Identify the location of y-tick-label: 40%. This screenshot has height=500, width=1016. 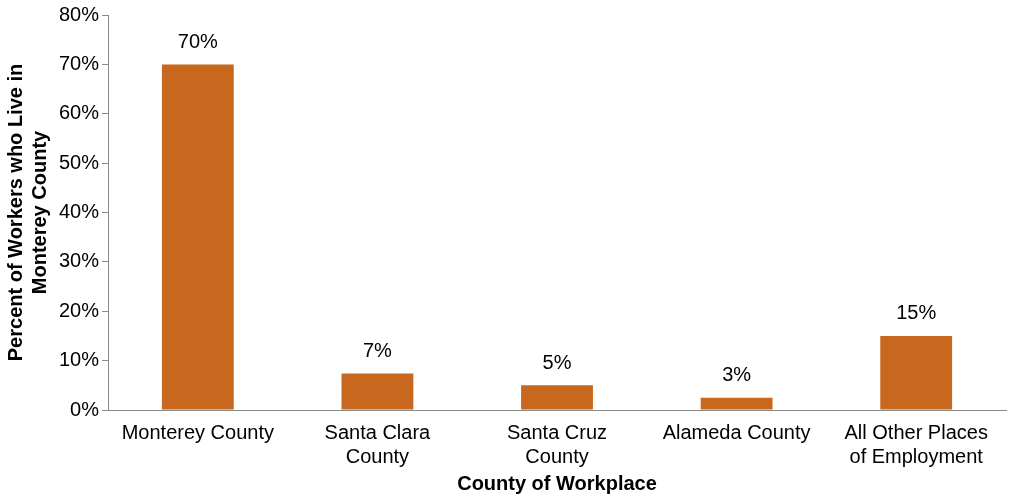
(79, 211).